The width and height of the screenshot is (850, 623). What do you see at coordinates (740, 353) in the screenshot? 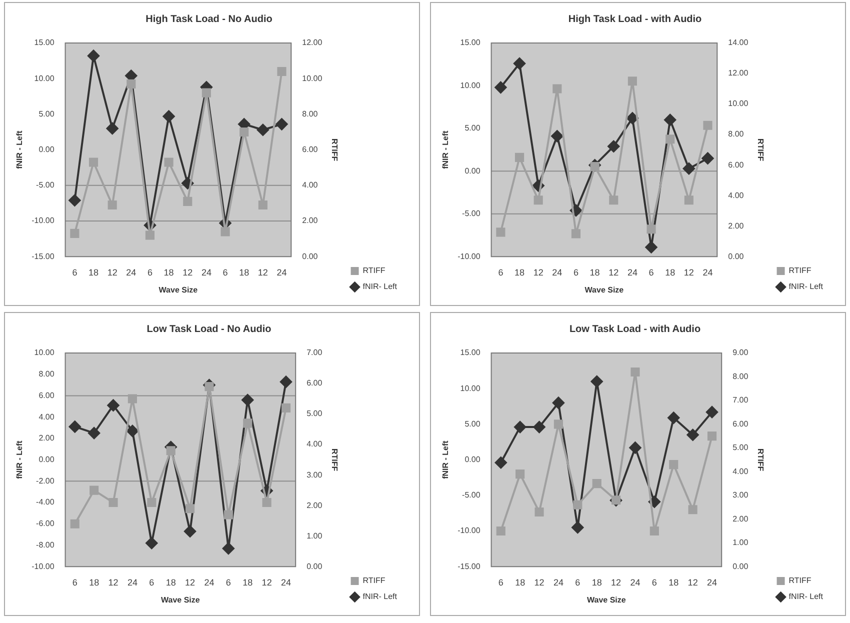
I see `y2-tick-label: 9.00` at bounding box center [740, 353].